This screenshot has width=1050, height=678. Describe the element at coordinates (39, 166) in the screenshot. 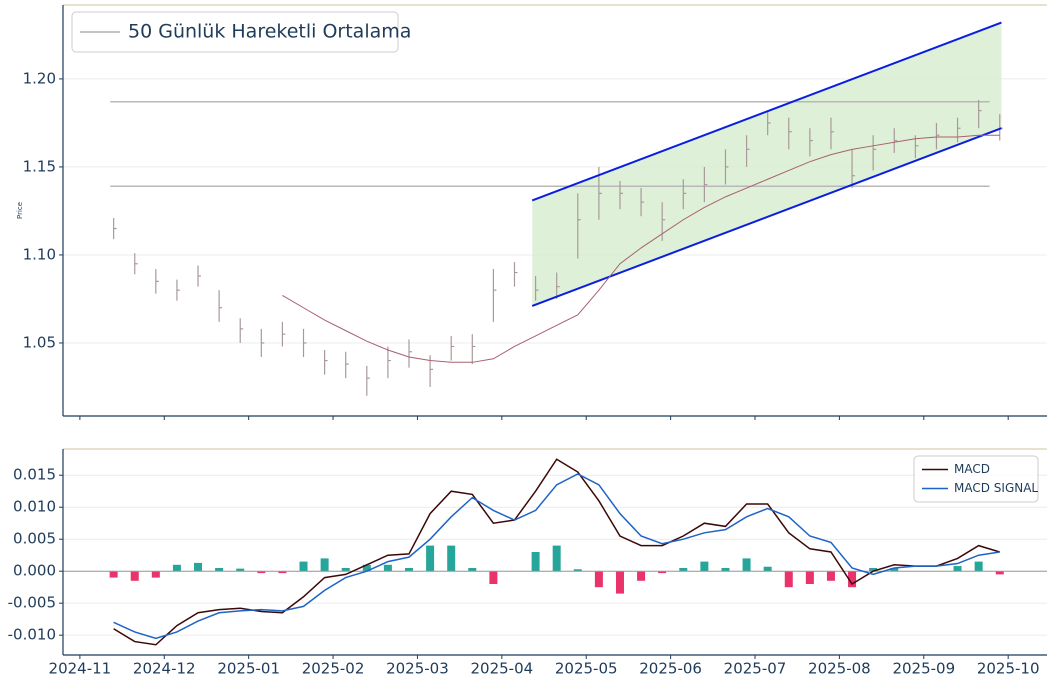

I see `y-tick-label: 1.15` at that location.